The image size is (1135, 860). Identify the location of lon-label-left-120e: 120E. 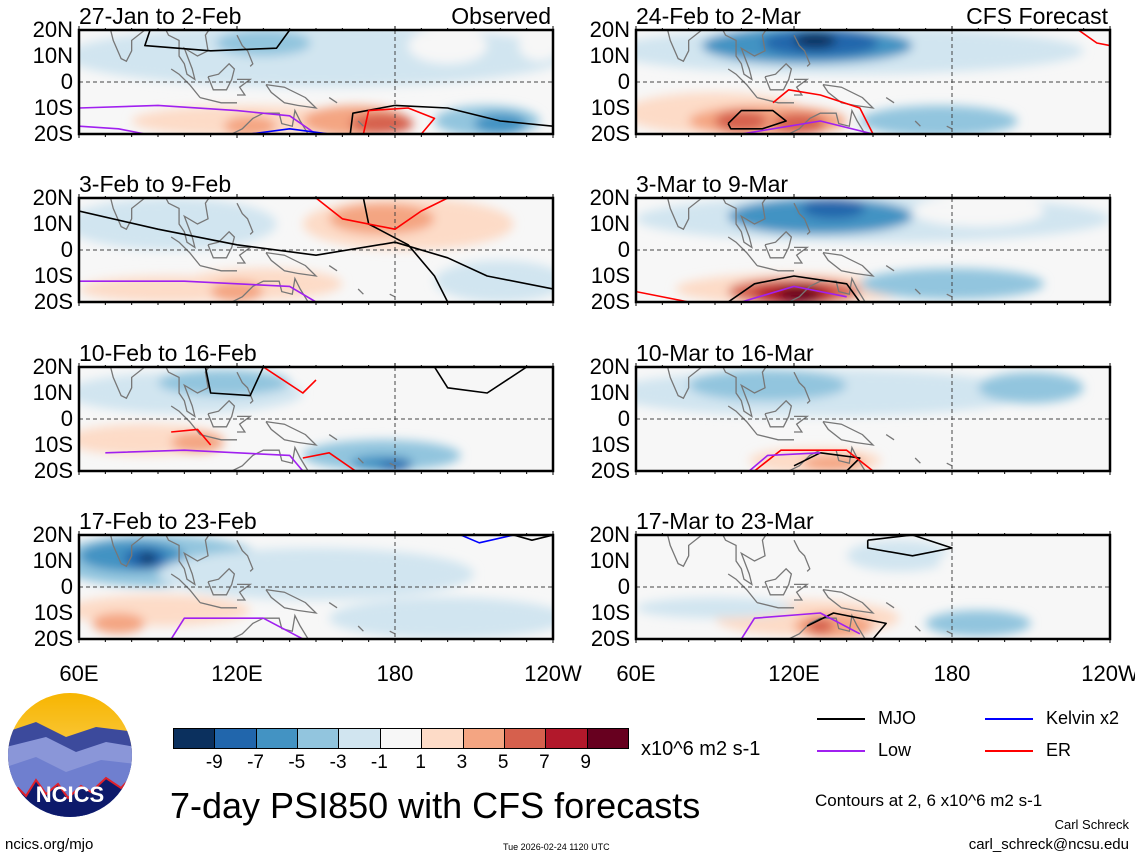
(237, 673).